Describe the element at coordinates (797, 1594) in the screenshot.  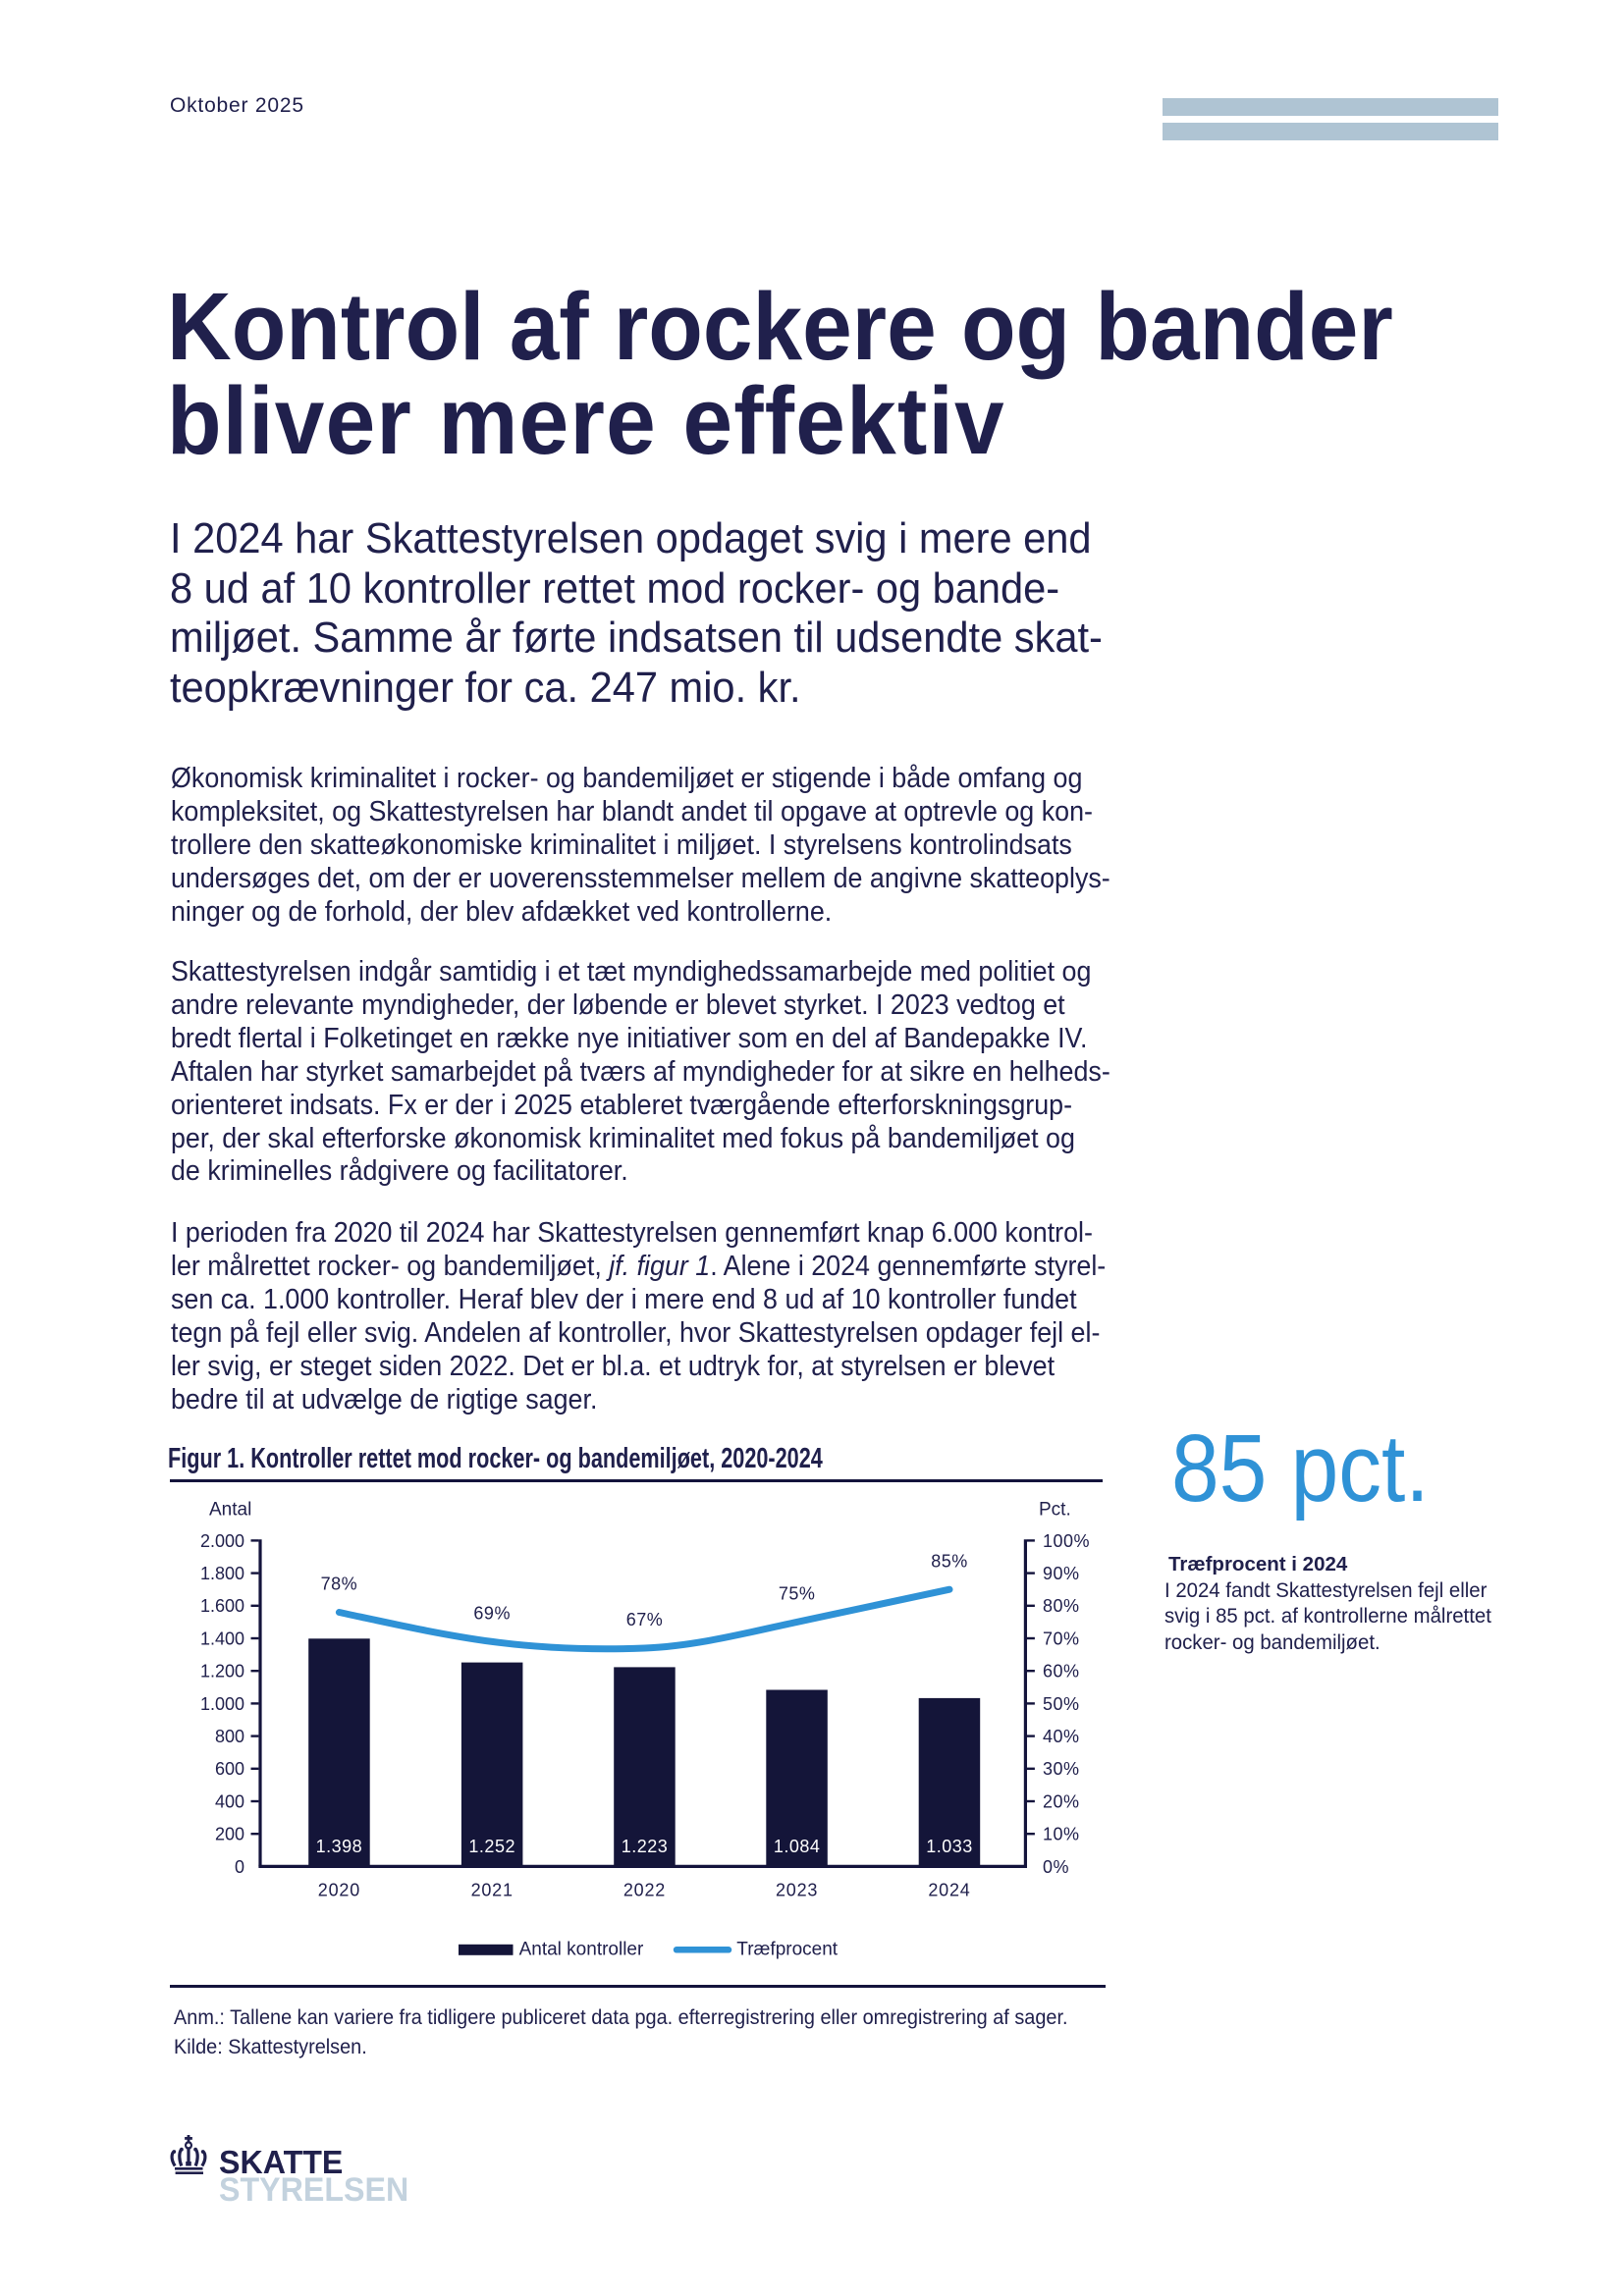
I see `svg-text: 75%` at that location.